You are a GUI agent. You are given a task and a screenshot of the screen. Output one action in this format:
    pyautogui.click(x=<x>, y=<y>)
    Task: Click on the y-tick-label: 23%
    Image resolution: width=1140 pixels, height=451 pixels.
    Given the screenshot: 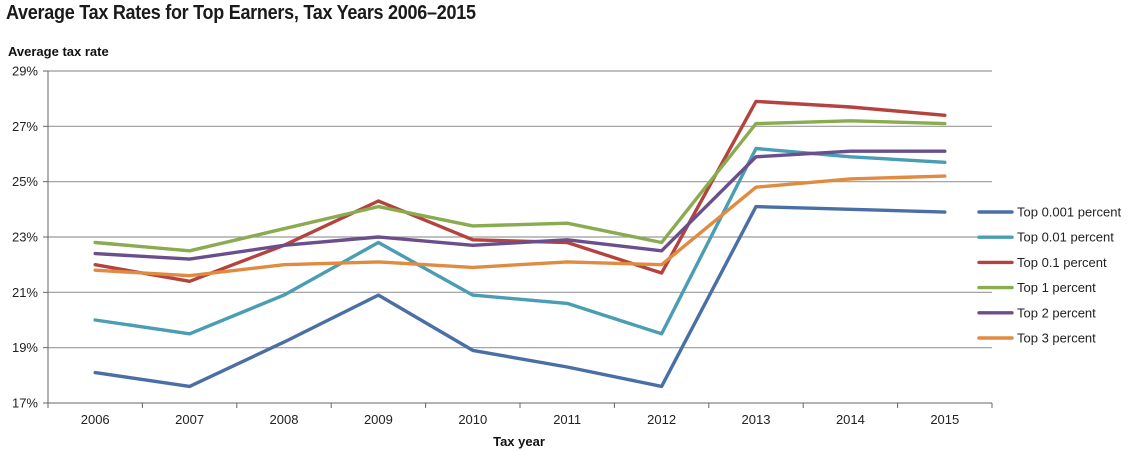 What is the action you would take?
    pyautogui.click(x=25, y=237)
    